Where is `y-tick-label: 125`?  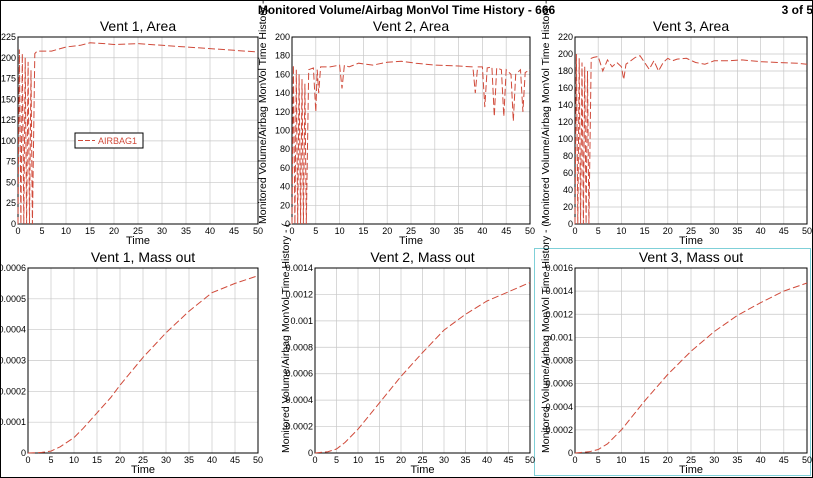 y-tick-label: 125 is located at coordinates (8, 120).